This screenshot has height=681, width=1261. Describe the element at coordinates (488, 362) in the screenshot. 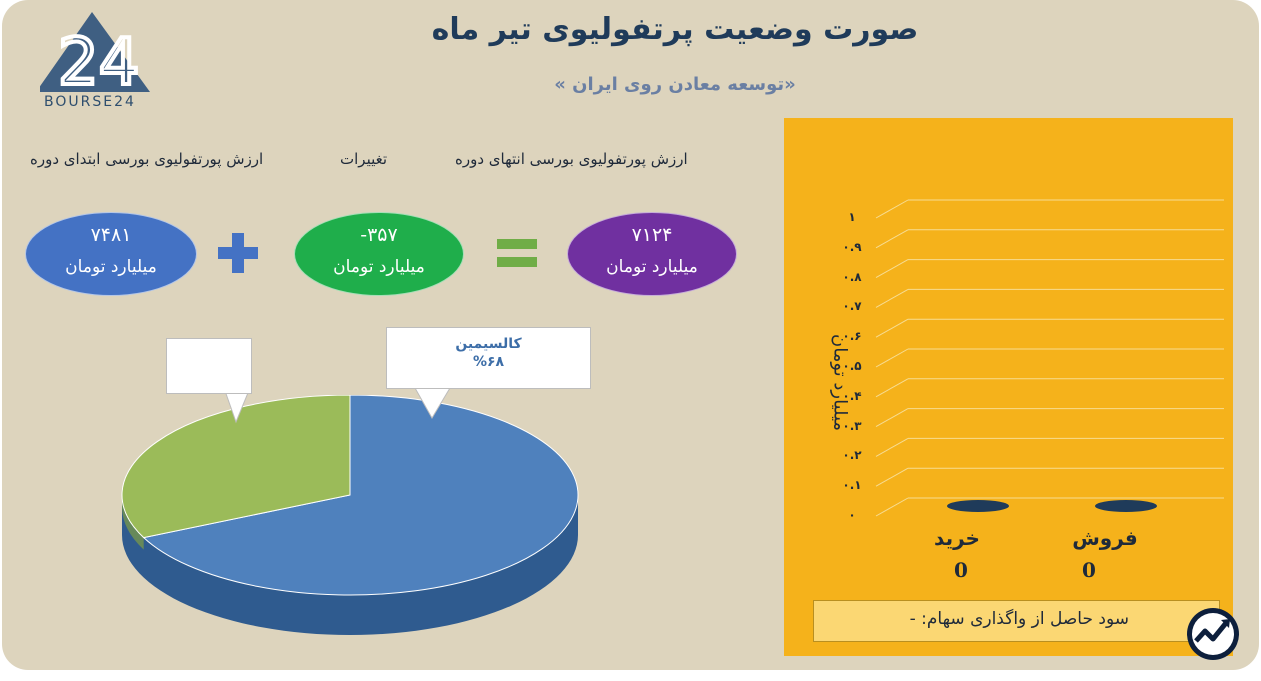

I see `callout-calcimin-value: %۶۸` at that location.